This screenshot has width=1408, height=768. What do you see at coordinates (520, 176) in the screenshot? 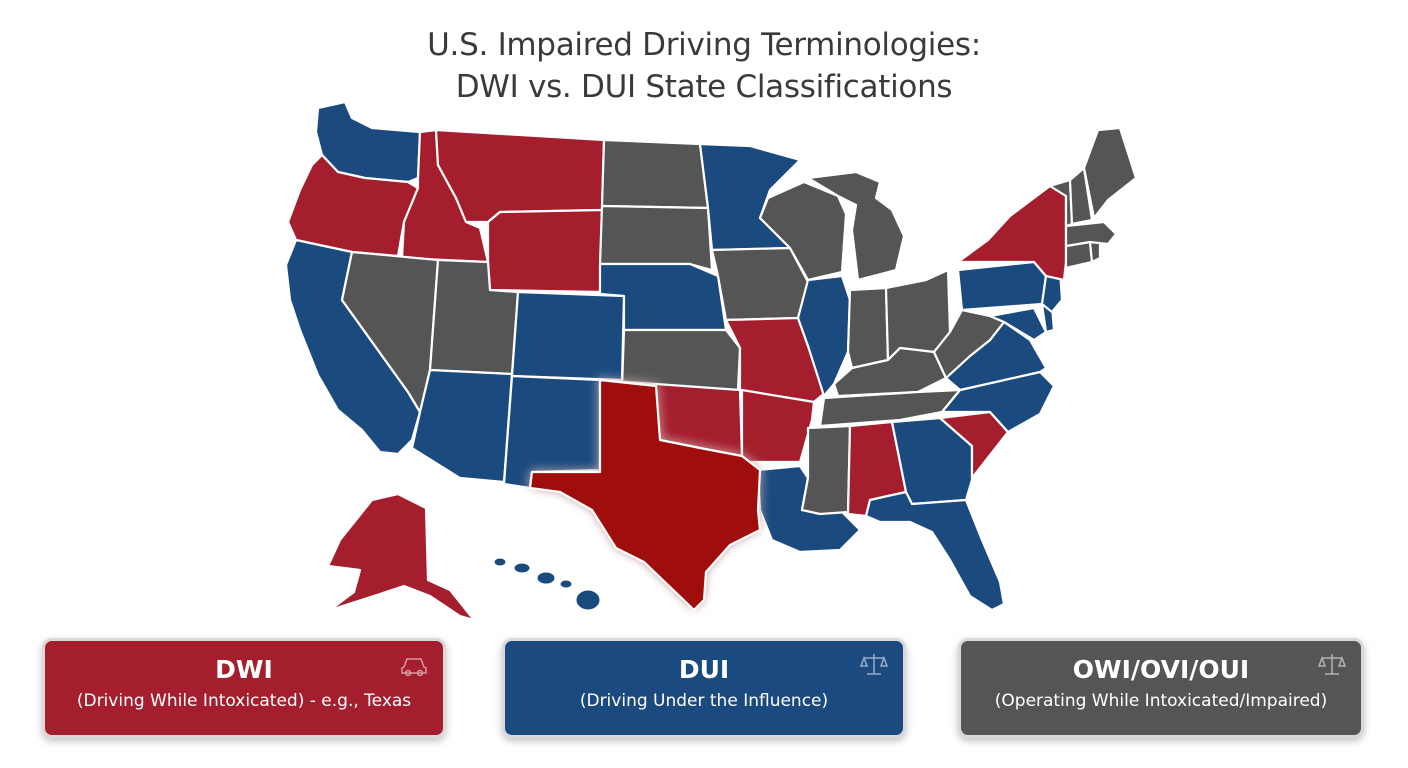
I see `state-mt` at bounding box center [520, 176].